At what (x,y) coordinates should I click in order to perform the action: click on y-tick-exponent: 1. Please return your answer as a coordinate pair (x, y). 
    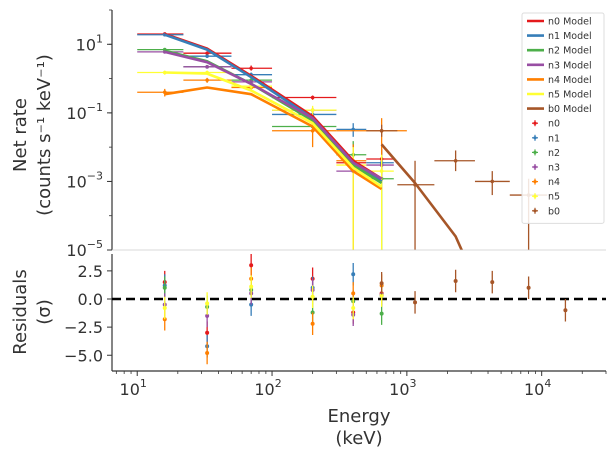
    Looking at the image, I should click on (99, 38).